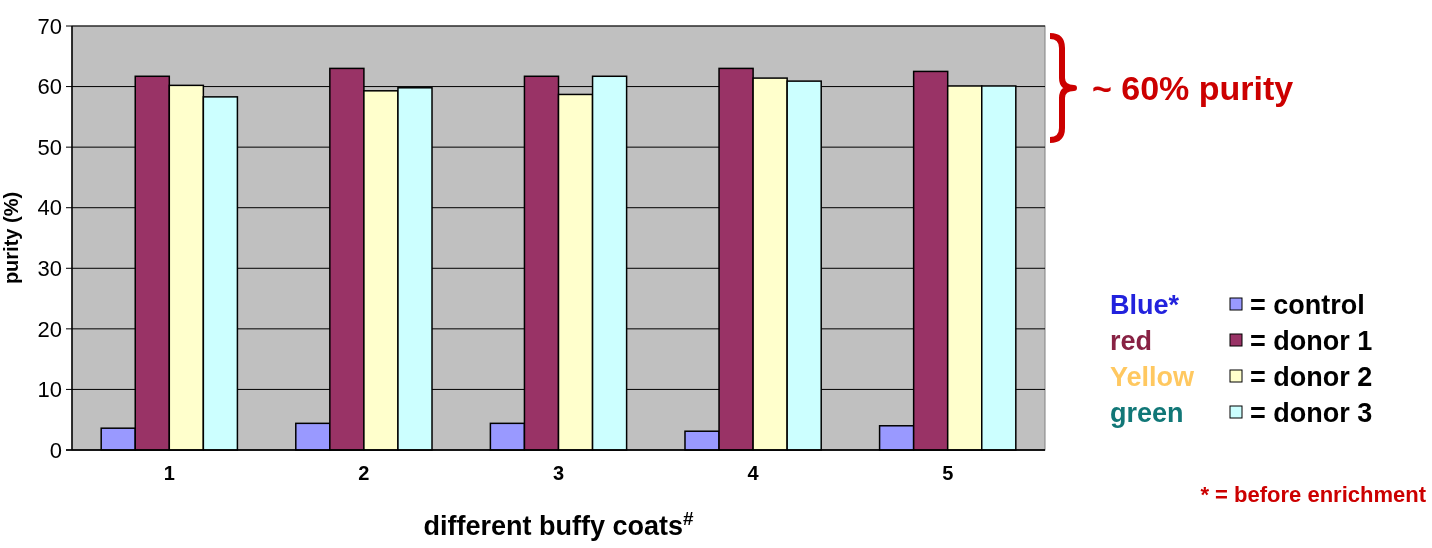  What do you see at coordinates (49, 268) in the screenshot?
I see `y-tick-label: 30` at bounding box center [49, 268].